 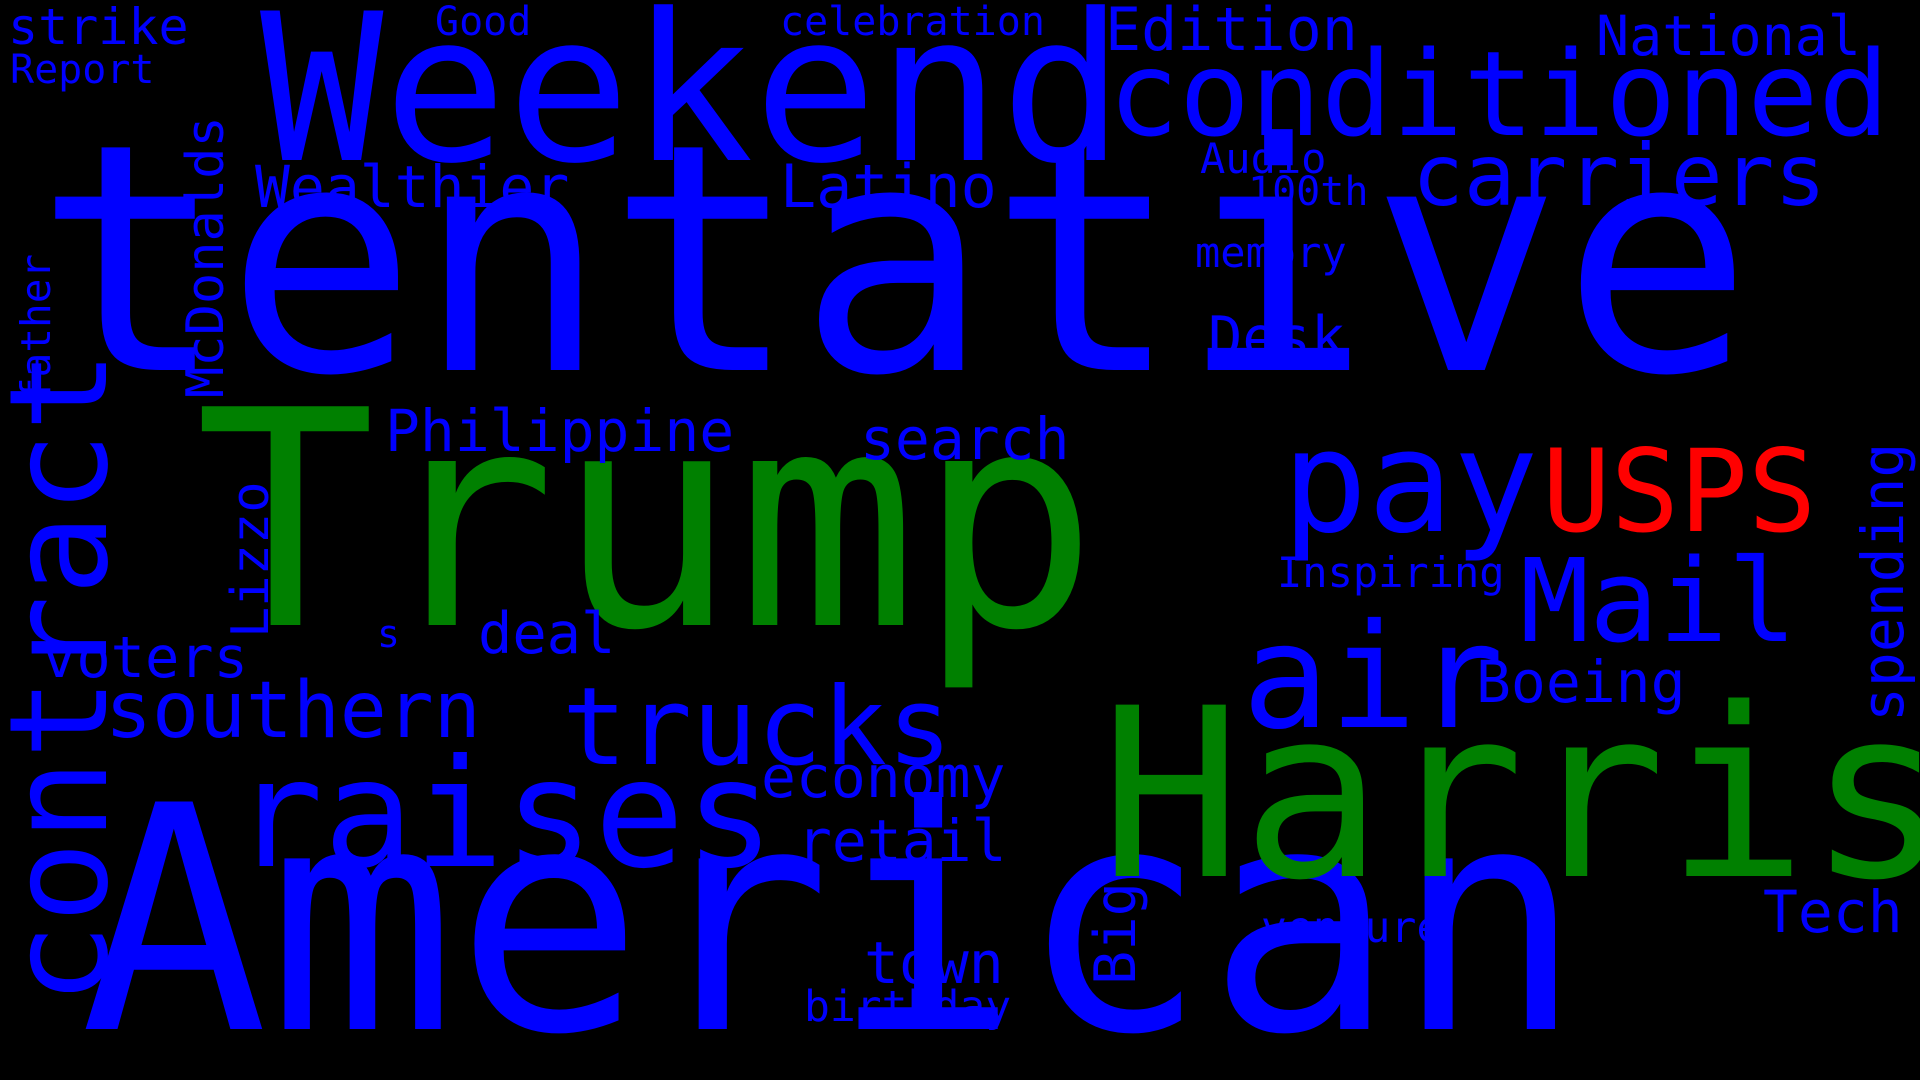 What do you see at coordinates (1277, 338) in the screenshot?
I see `word-desk: Desk` at bounding box center [1277, 338].